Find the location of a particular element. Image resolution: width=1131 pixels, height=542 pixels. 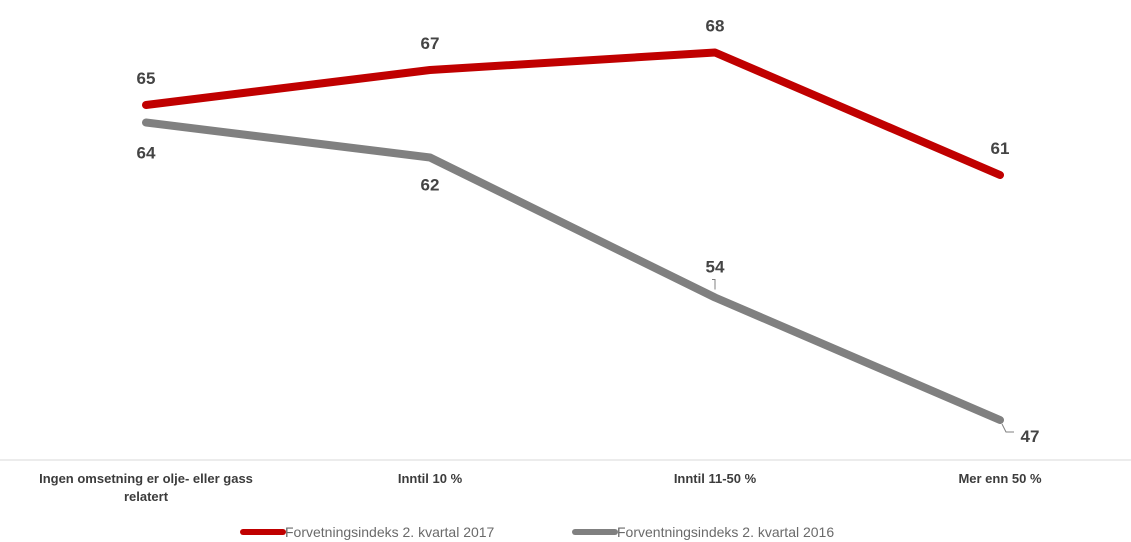

legend-label: Forventningsindeks 2. kvartal 2016 is located at coordinates (725, 532).